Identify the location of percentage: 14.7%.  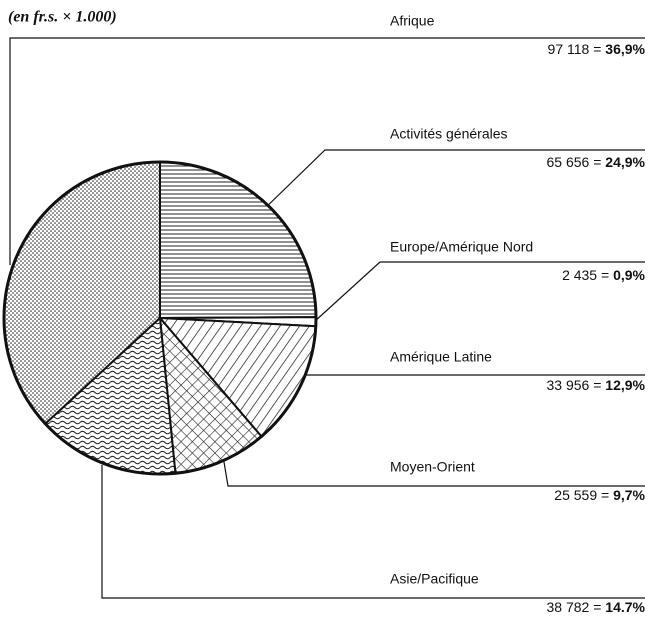
(625, 607).